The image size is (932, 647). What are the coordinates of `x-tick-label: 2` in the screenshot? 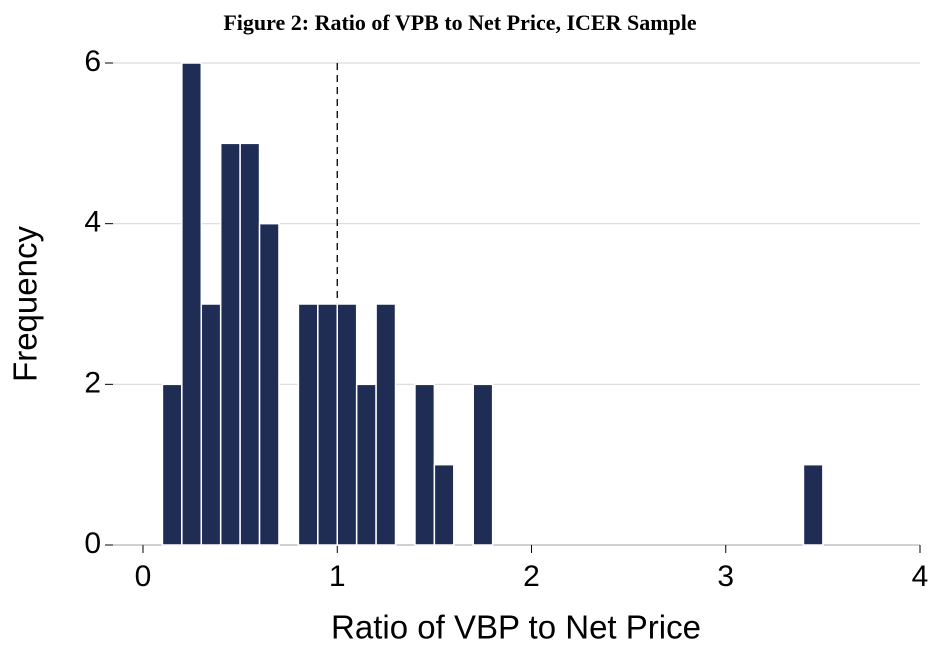 It's located at (531, 576).